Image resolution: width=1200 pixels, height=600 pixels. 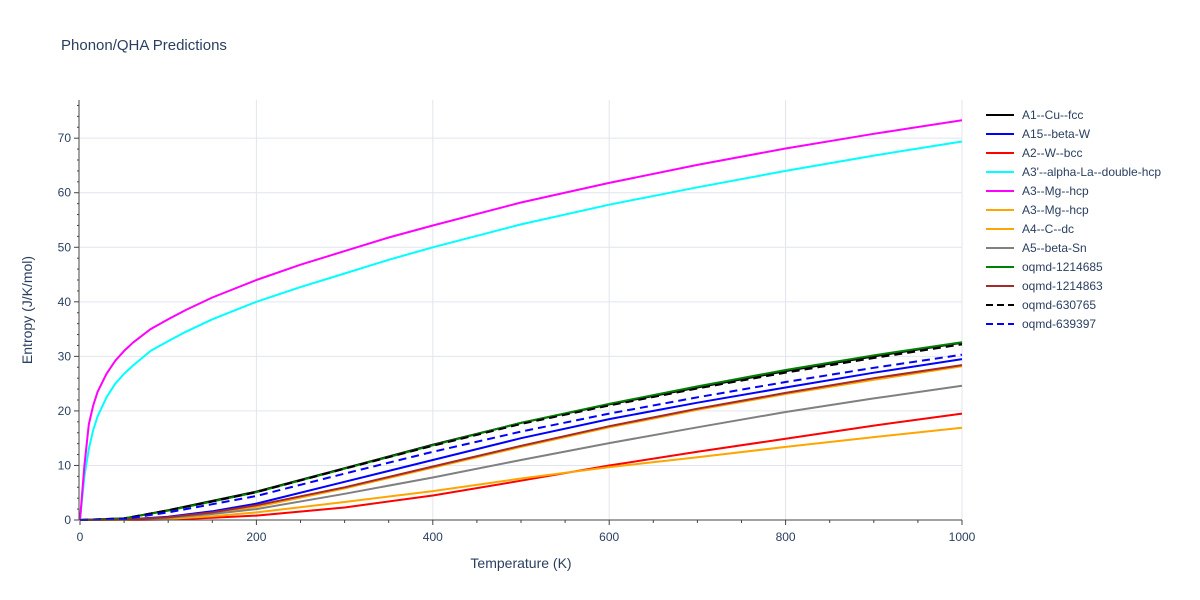 I want to click on legend-label: A2--W--bcc, so click(x=1052, y=153).